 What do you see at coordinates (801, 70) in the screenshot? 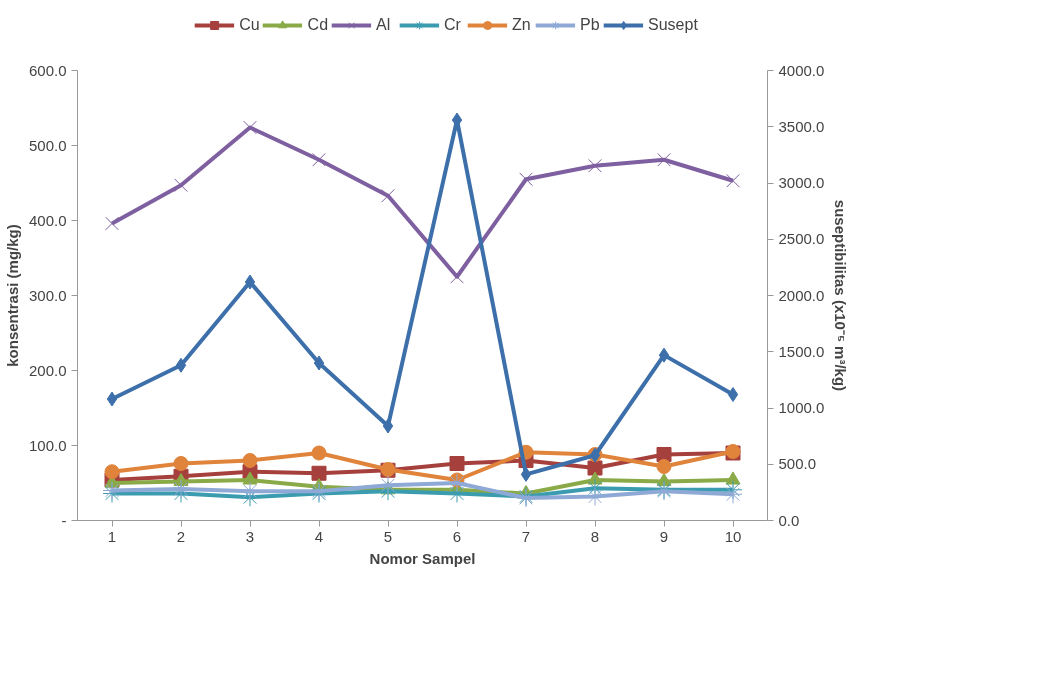
I see `y2-tick-label: 4000.0` at bounding box center [801, 70].